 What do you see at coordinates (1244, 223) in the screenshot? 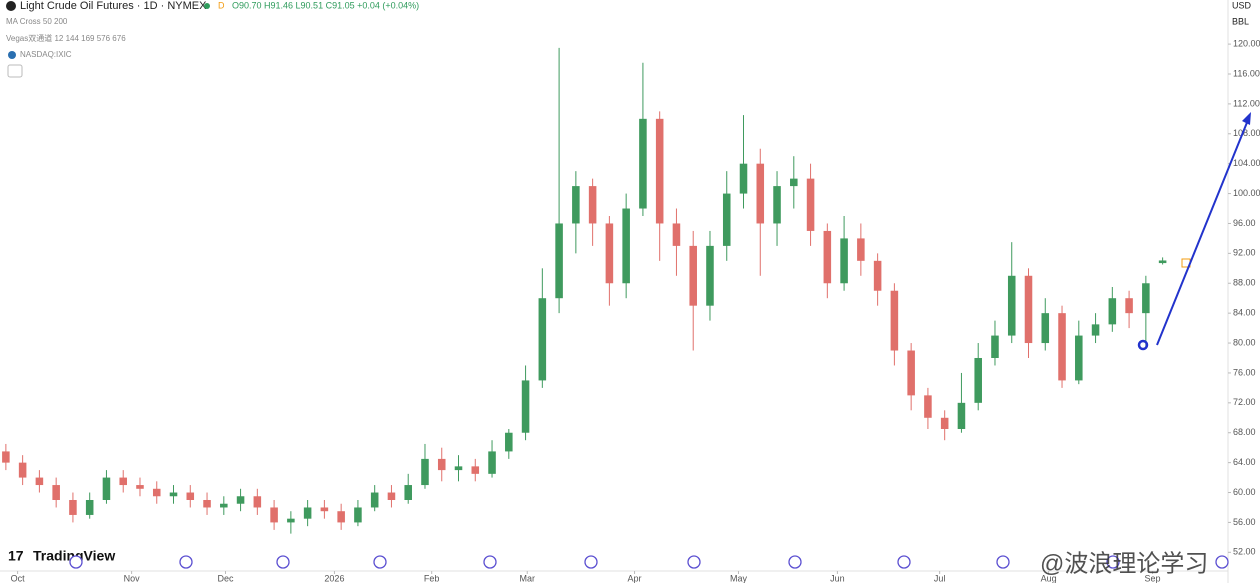
I see `y-tick-label: 96.00` at bounding box center [1244, 223].